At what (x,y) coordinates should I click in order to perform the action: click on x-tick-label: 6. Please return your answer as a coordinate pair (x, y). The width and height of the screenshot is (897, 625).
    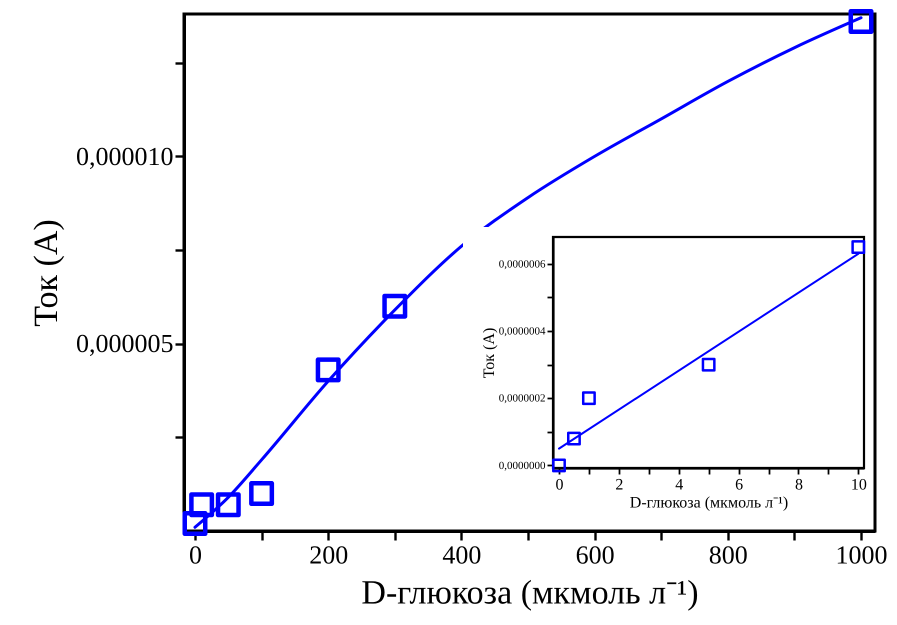
    Looking at the image, I should click on (739, 485).